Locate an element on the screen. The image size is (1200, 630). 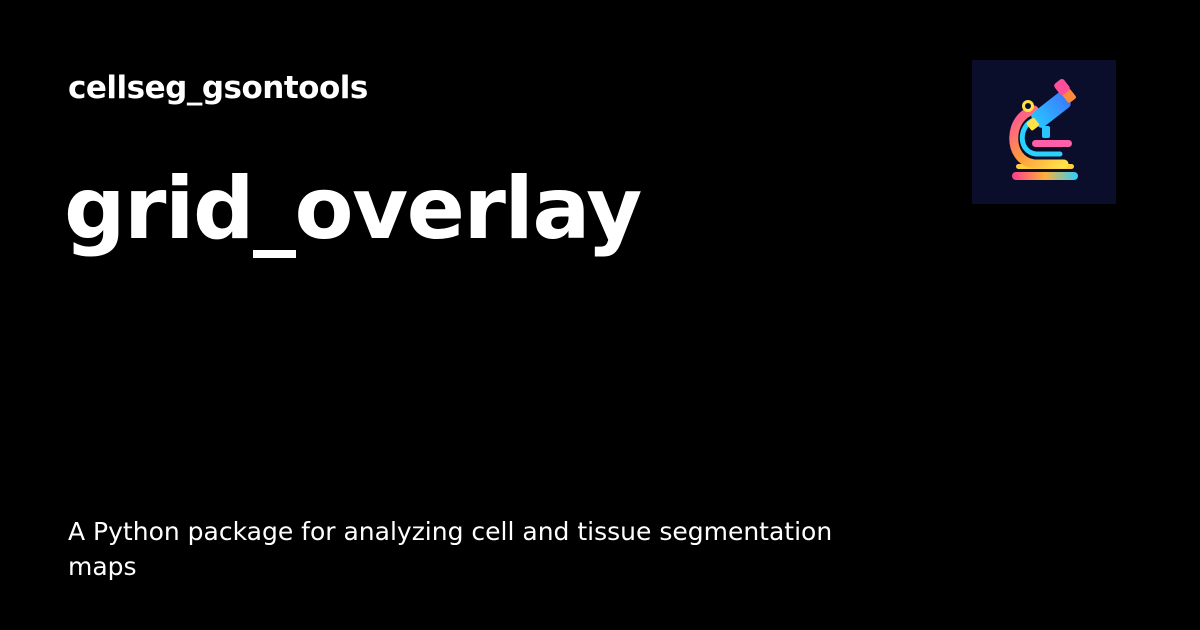
site-name: cellseg_gsontools is located at coordinates (218, 88).